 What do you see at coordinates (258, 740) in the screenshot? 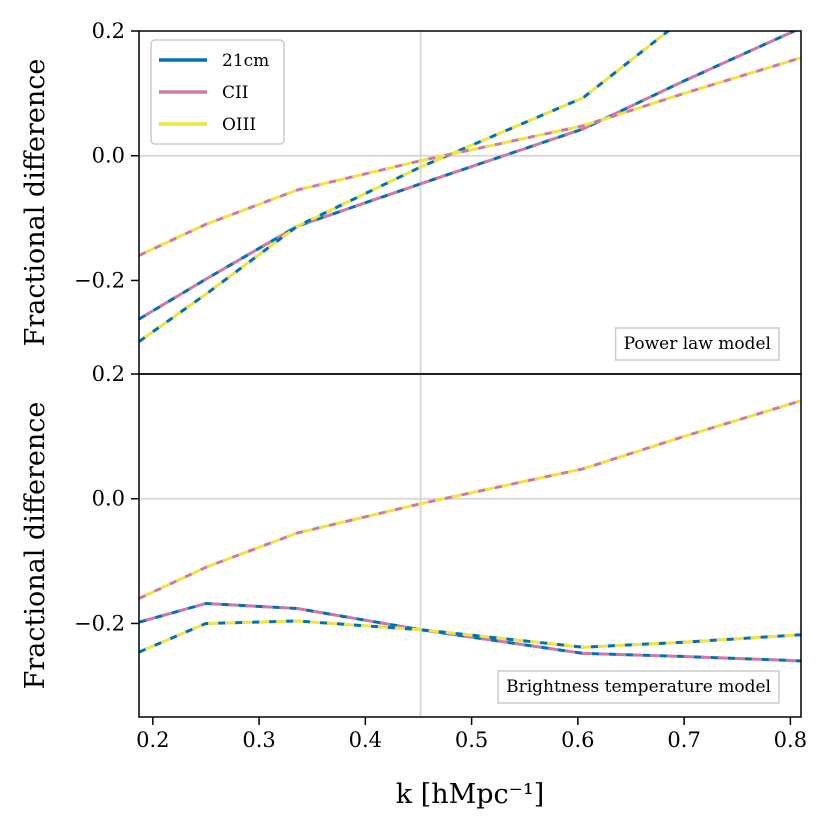
I see `x-tick-label: 0.3` at bounding box center [258, 740].